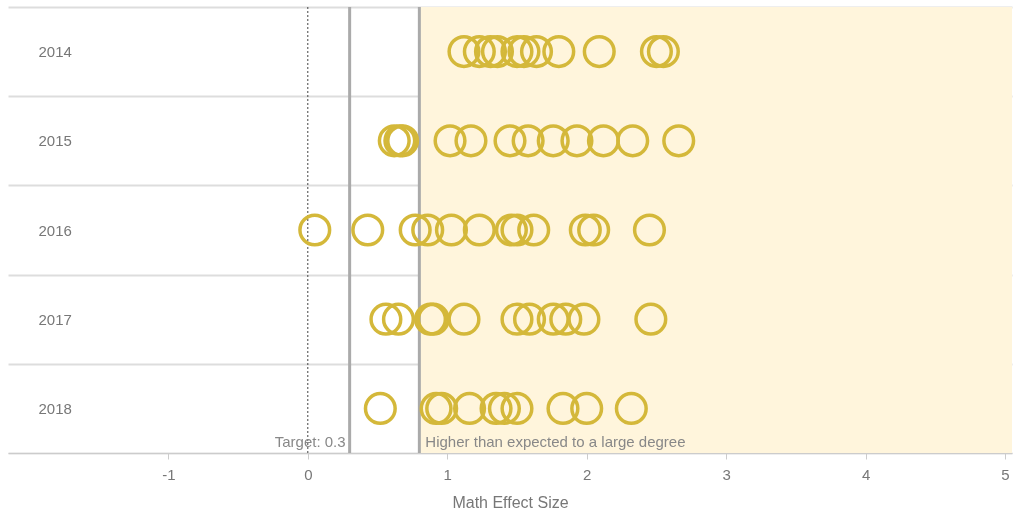 The image size is (1020, 525). Describe the element at coordinates (310, 441) in the screenshot. I see `ref-line-label: Target: 0.3` at that location.